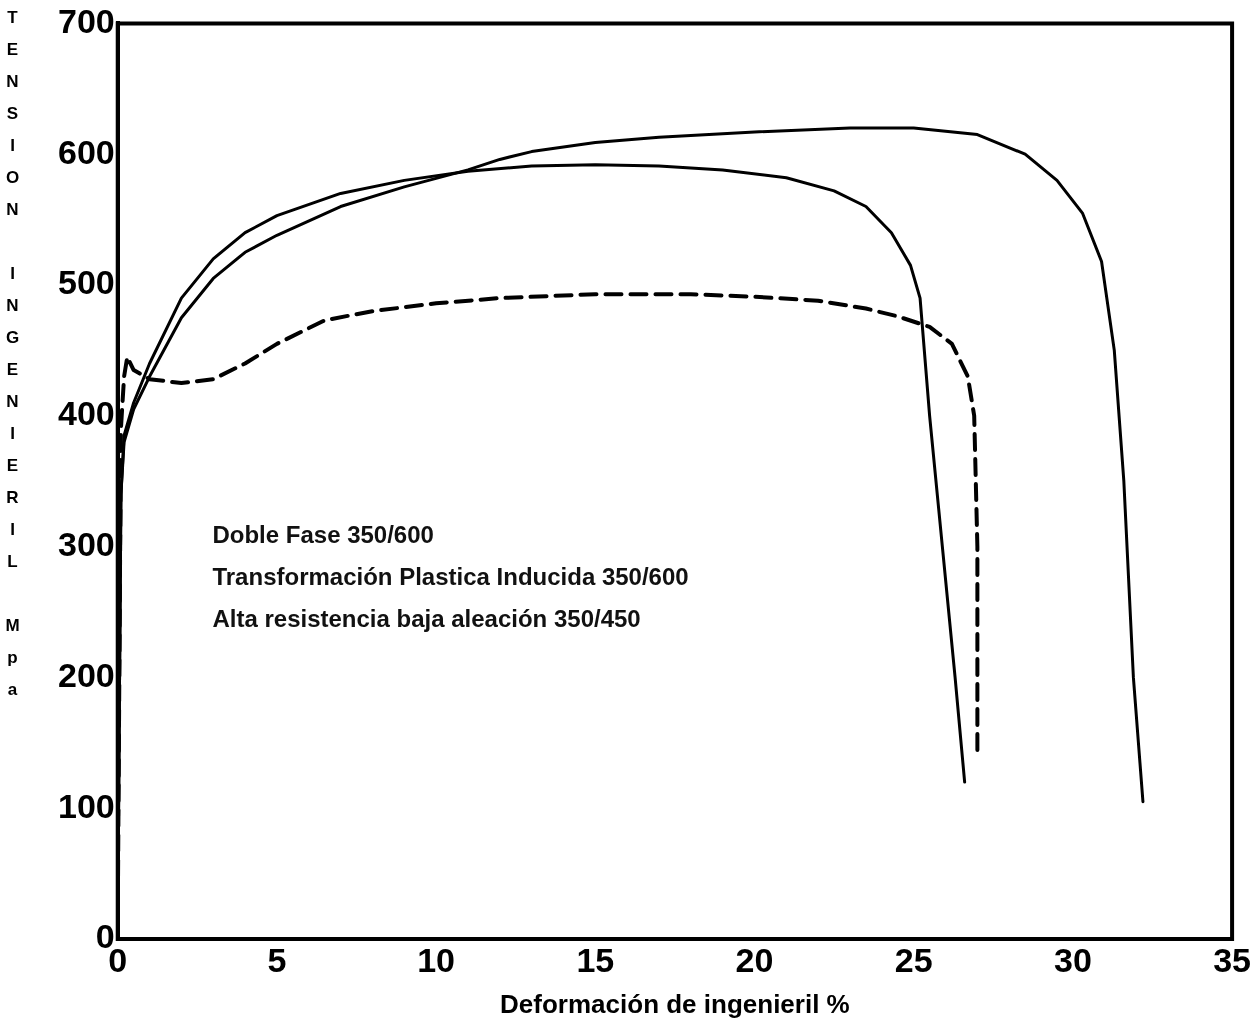 This screenshot has width=1254, height=1030. I want to click on x-tick-label: 35, so click(1232, 959).